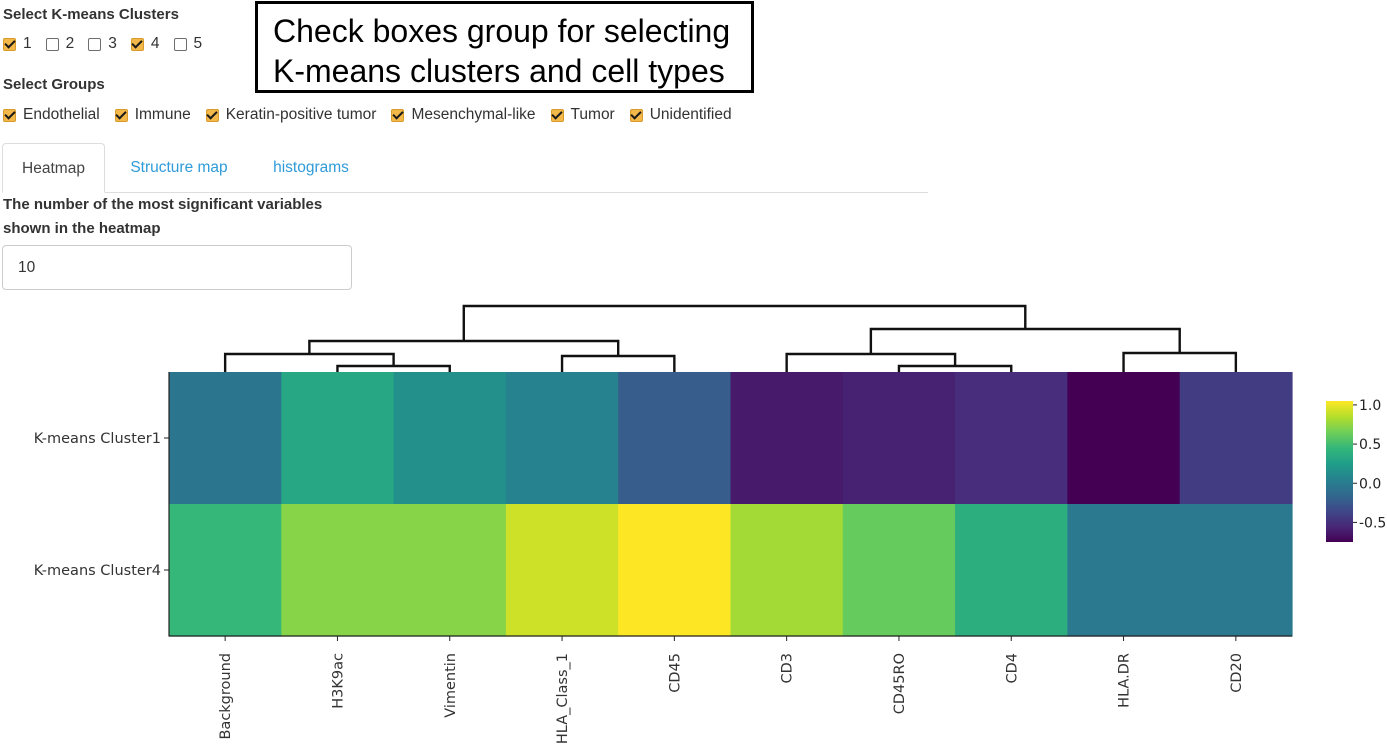 The width and height of the screenshot is (1387, 753). I want to click on kmeans-option-4: 4, so click(145, 44).